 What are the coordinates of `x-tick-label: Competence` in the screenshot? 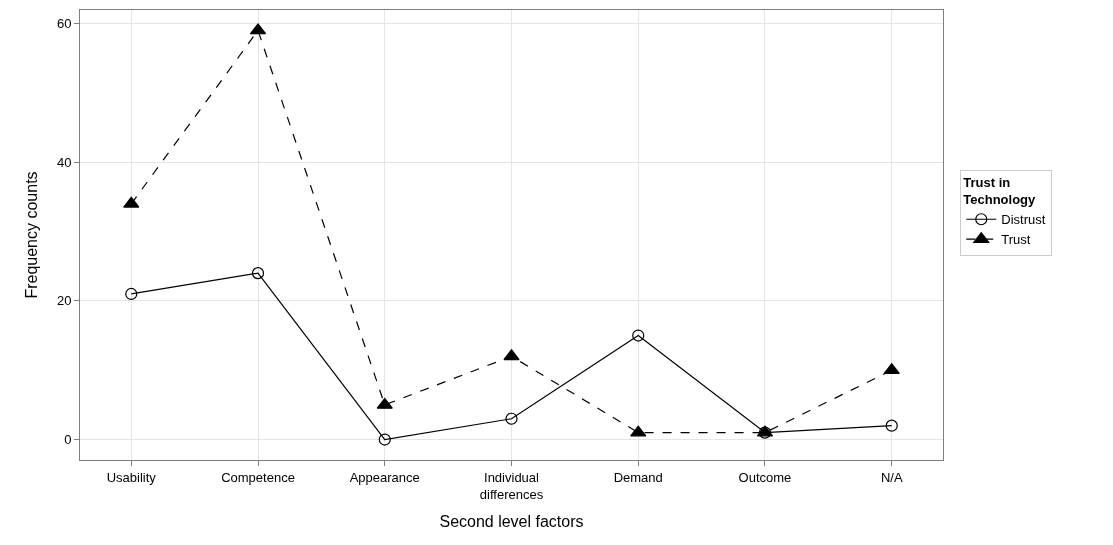 It's located at (258, 477).